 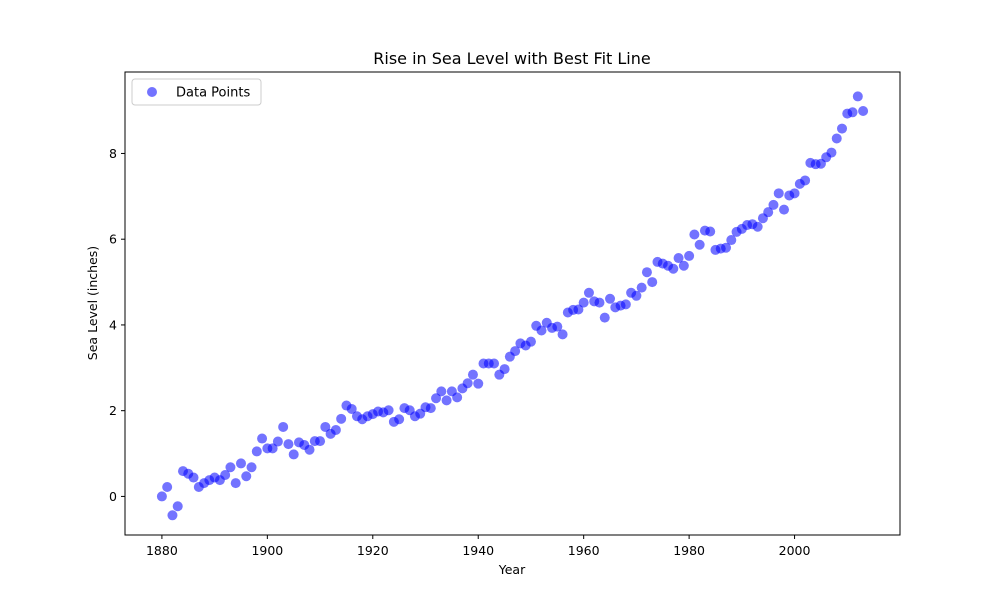 I want to click on x-tick-label: 1980, so click(x=689, y=550).